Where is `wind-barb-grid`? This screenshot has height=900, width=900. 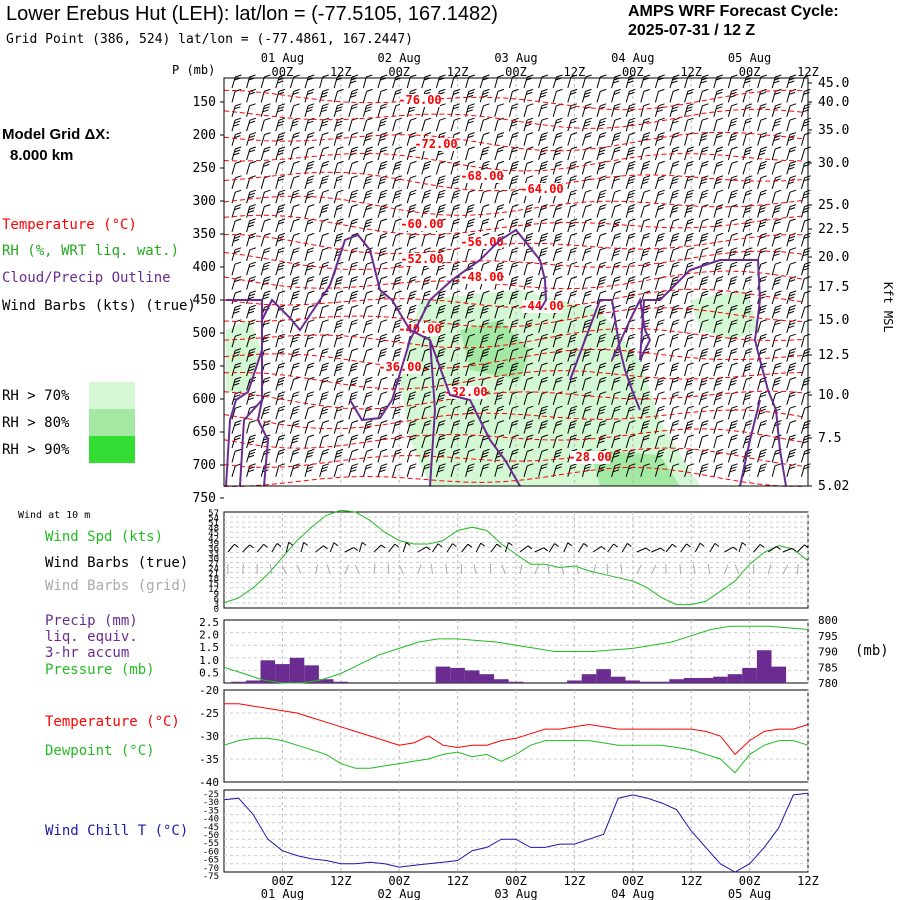 wind-barb-grid is located at coordinates (537, 569).